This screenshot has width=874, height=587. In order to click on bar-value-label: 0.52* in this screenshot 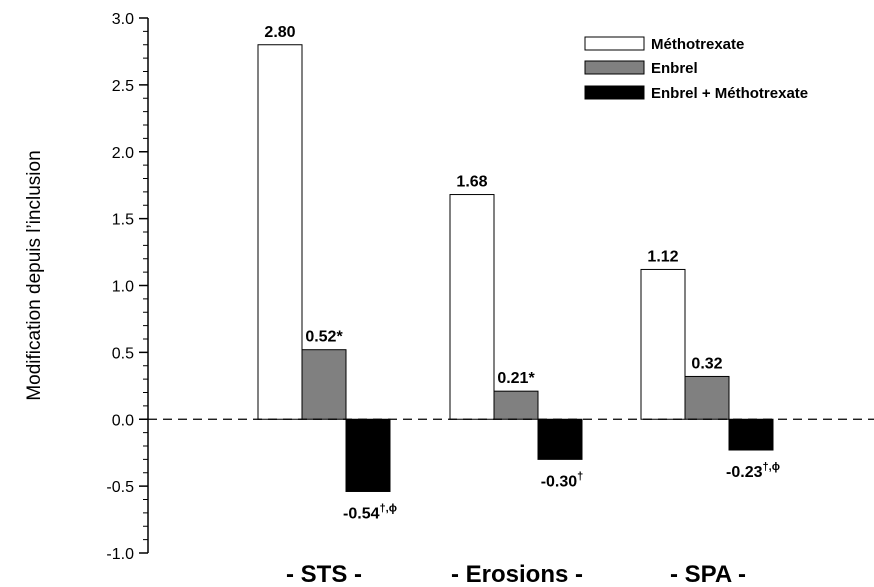, I will do `click(324, 337)`.